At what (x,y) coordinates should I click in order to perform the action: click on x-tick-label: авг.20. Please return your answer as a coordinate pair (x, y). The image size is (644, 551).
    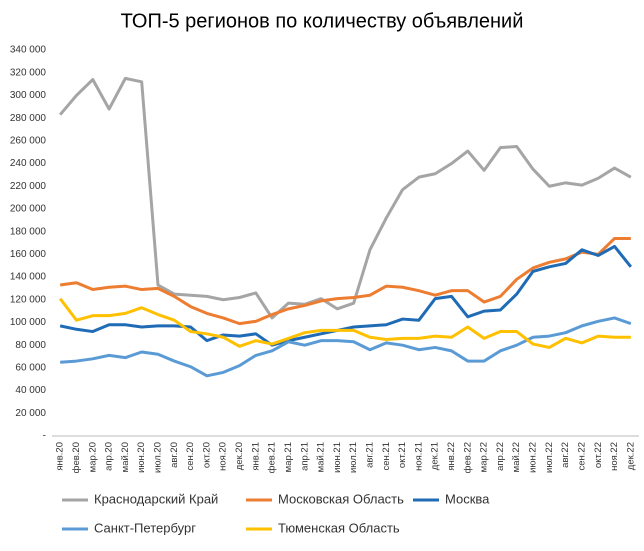
    Looking at the image, I should click on (174, 455).